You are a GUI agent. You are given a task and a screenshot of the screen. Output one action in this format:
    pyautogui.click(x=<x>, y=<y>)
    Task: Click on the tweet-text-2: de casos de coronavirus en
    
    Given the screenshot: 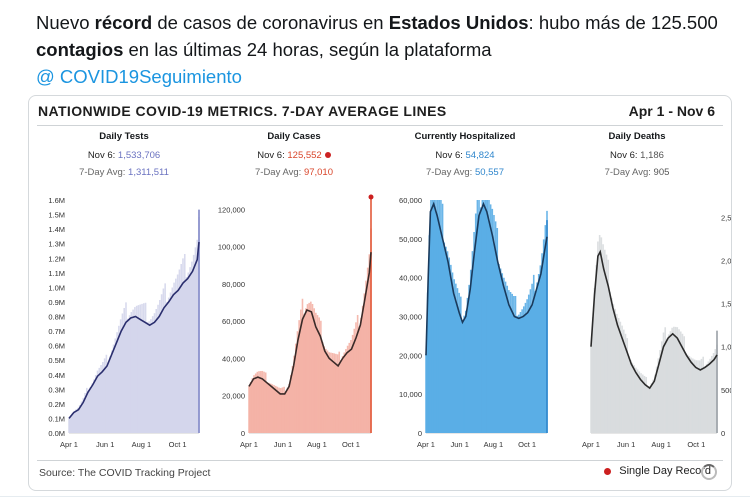 What is the action you would take?
    pyautogui.click(x=270, y=22)
    